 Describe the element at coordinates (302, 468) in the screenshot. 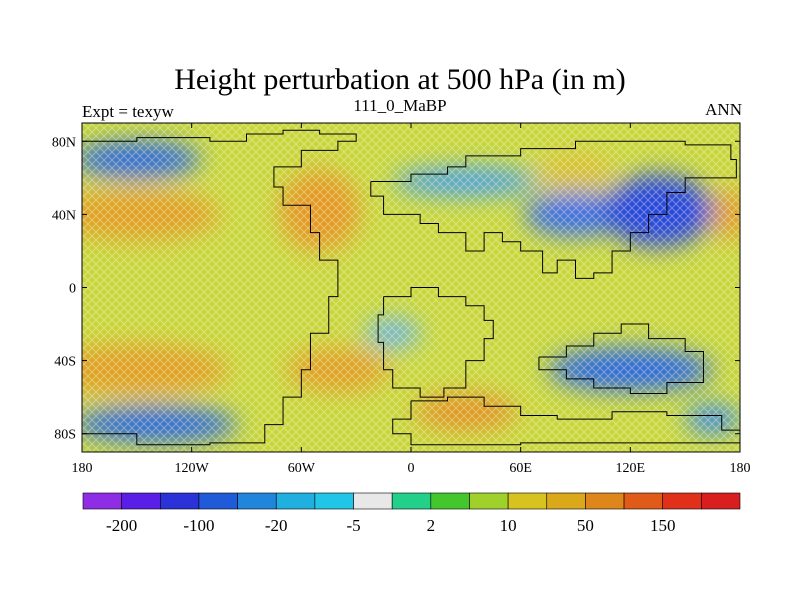

I see `lon-tick-label: 60W` at that location.